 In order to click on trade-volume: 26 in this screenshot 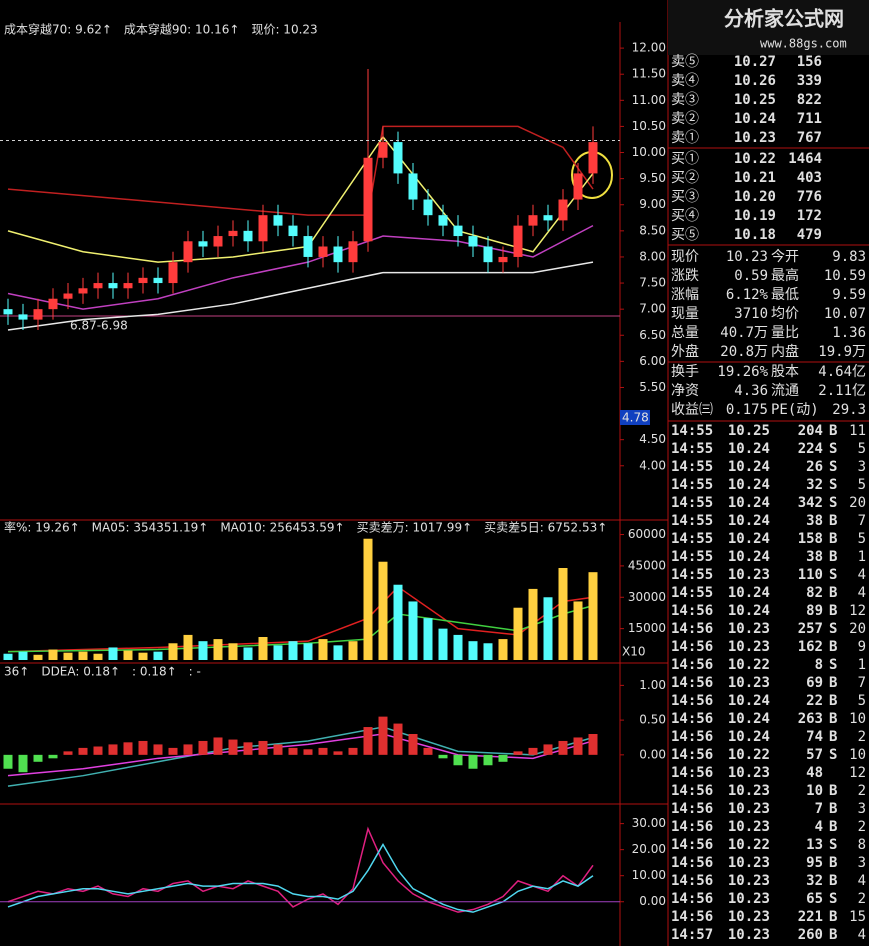, I will do `click(814, 467)`.